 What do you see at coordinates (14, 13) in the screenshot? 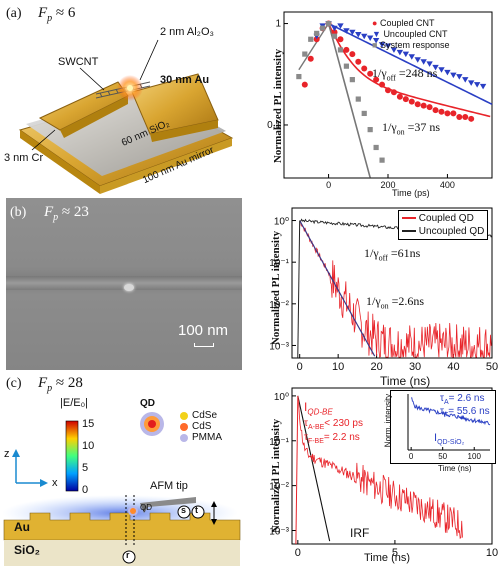
I see `panel-a-label: (a)` at bounding box center [14, 13].